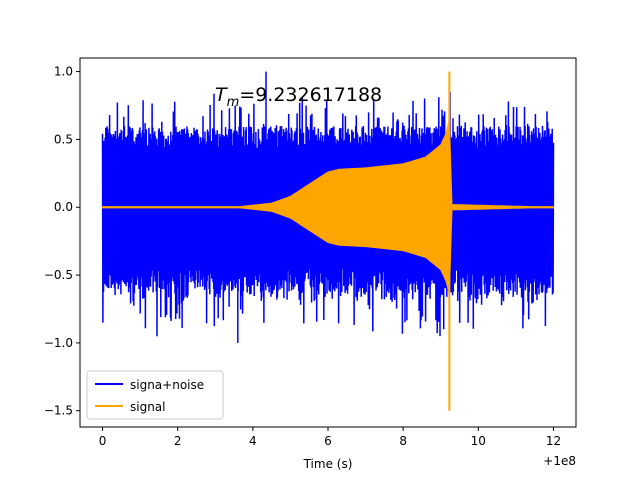 The image size is (640, 480). What do you see at coordinates (178, 441) in the screenshot?
I see `x-tick-label: 2` at bounding box center [178, 441].